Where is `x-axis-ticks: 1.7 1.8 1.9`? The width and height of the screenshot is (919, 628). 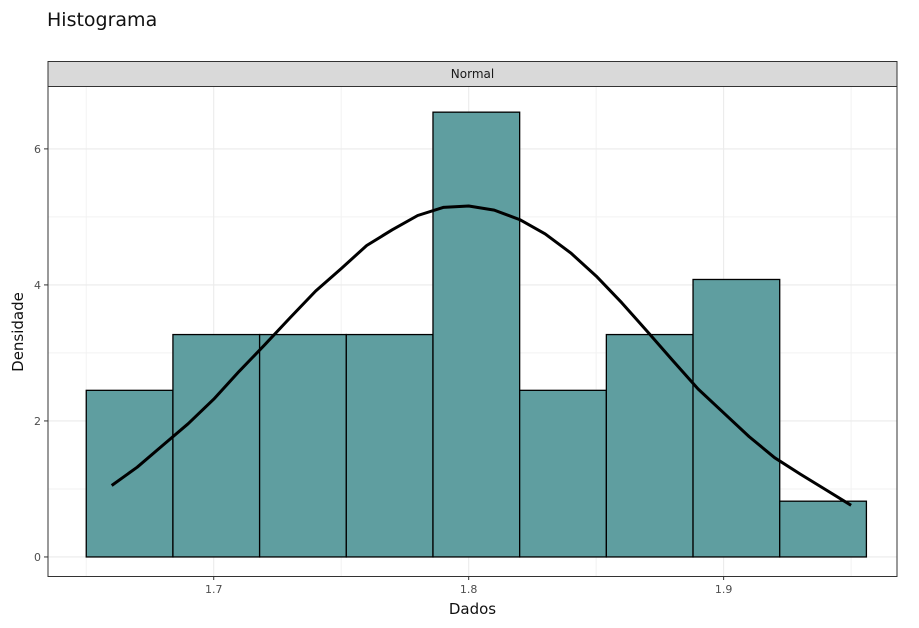
x-axis-ticks: 1.7 1.8 1.9 is located at coordinates (468, 586).